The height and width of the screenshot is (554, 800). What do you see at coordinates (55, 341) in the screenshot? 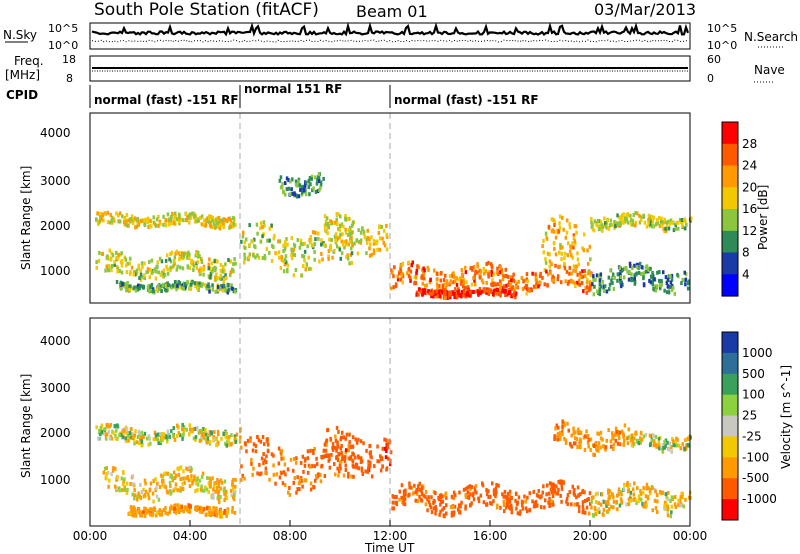
I see `vel-ytick-4000: 4000` at bounding box center [55, 341].